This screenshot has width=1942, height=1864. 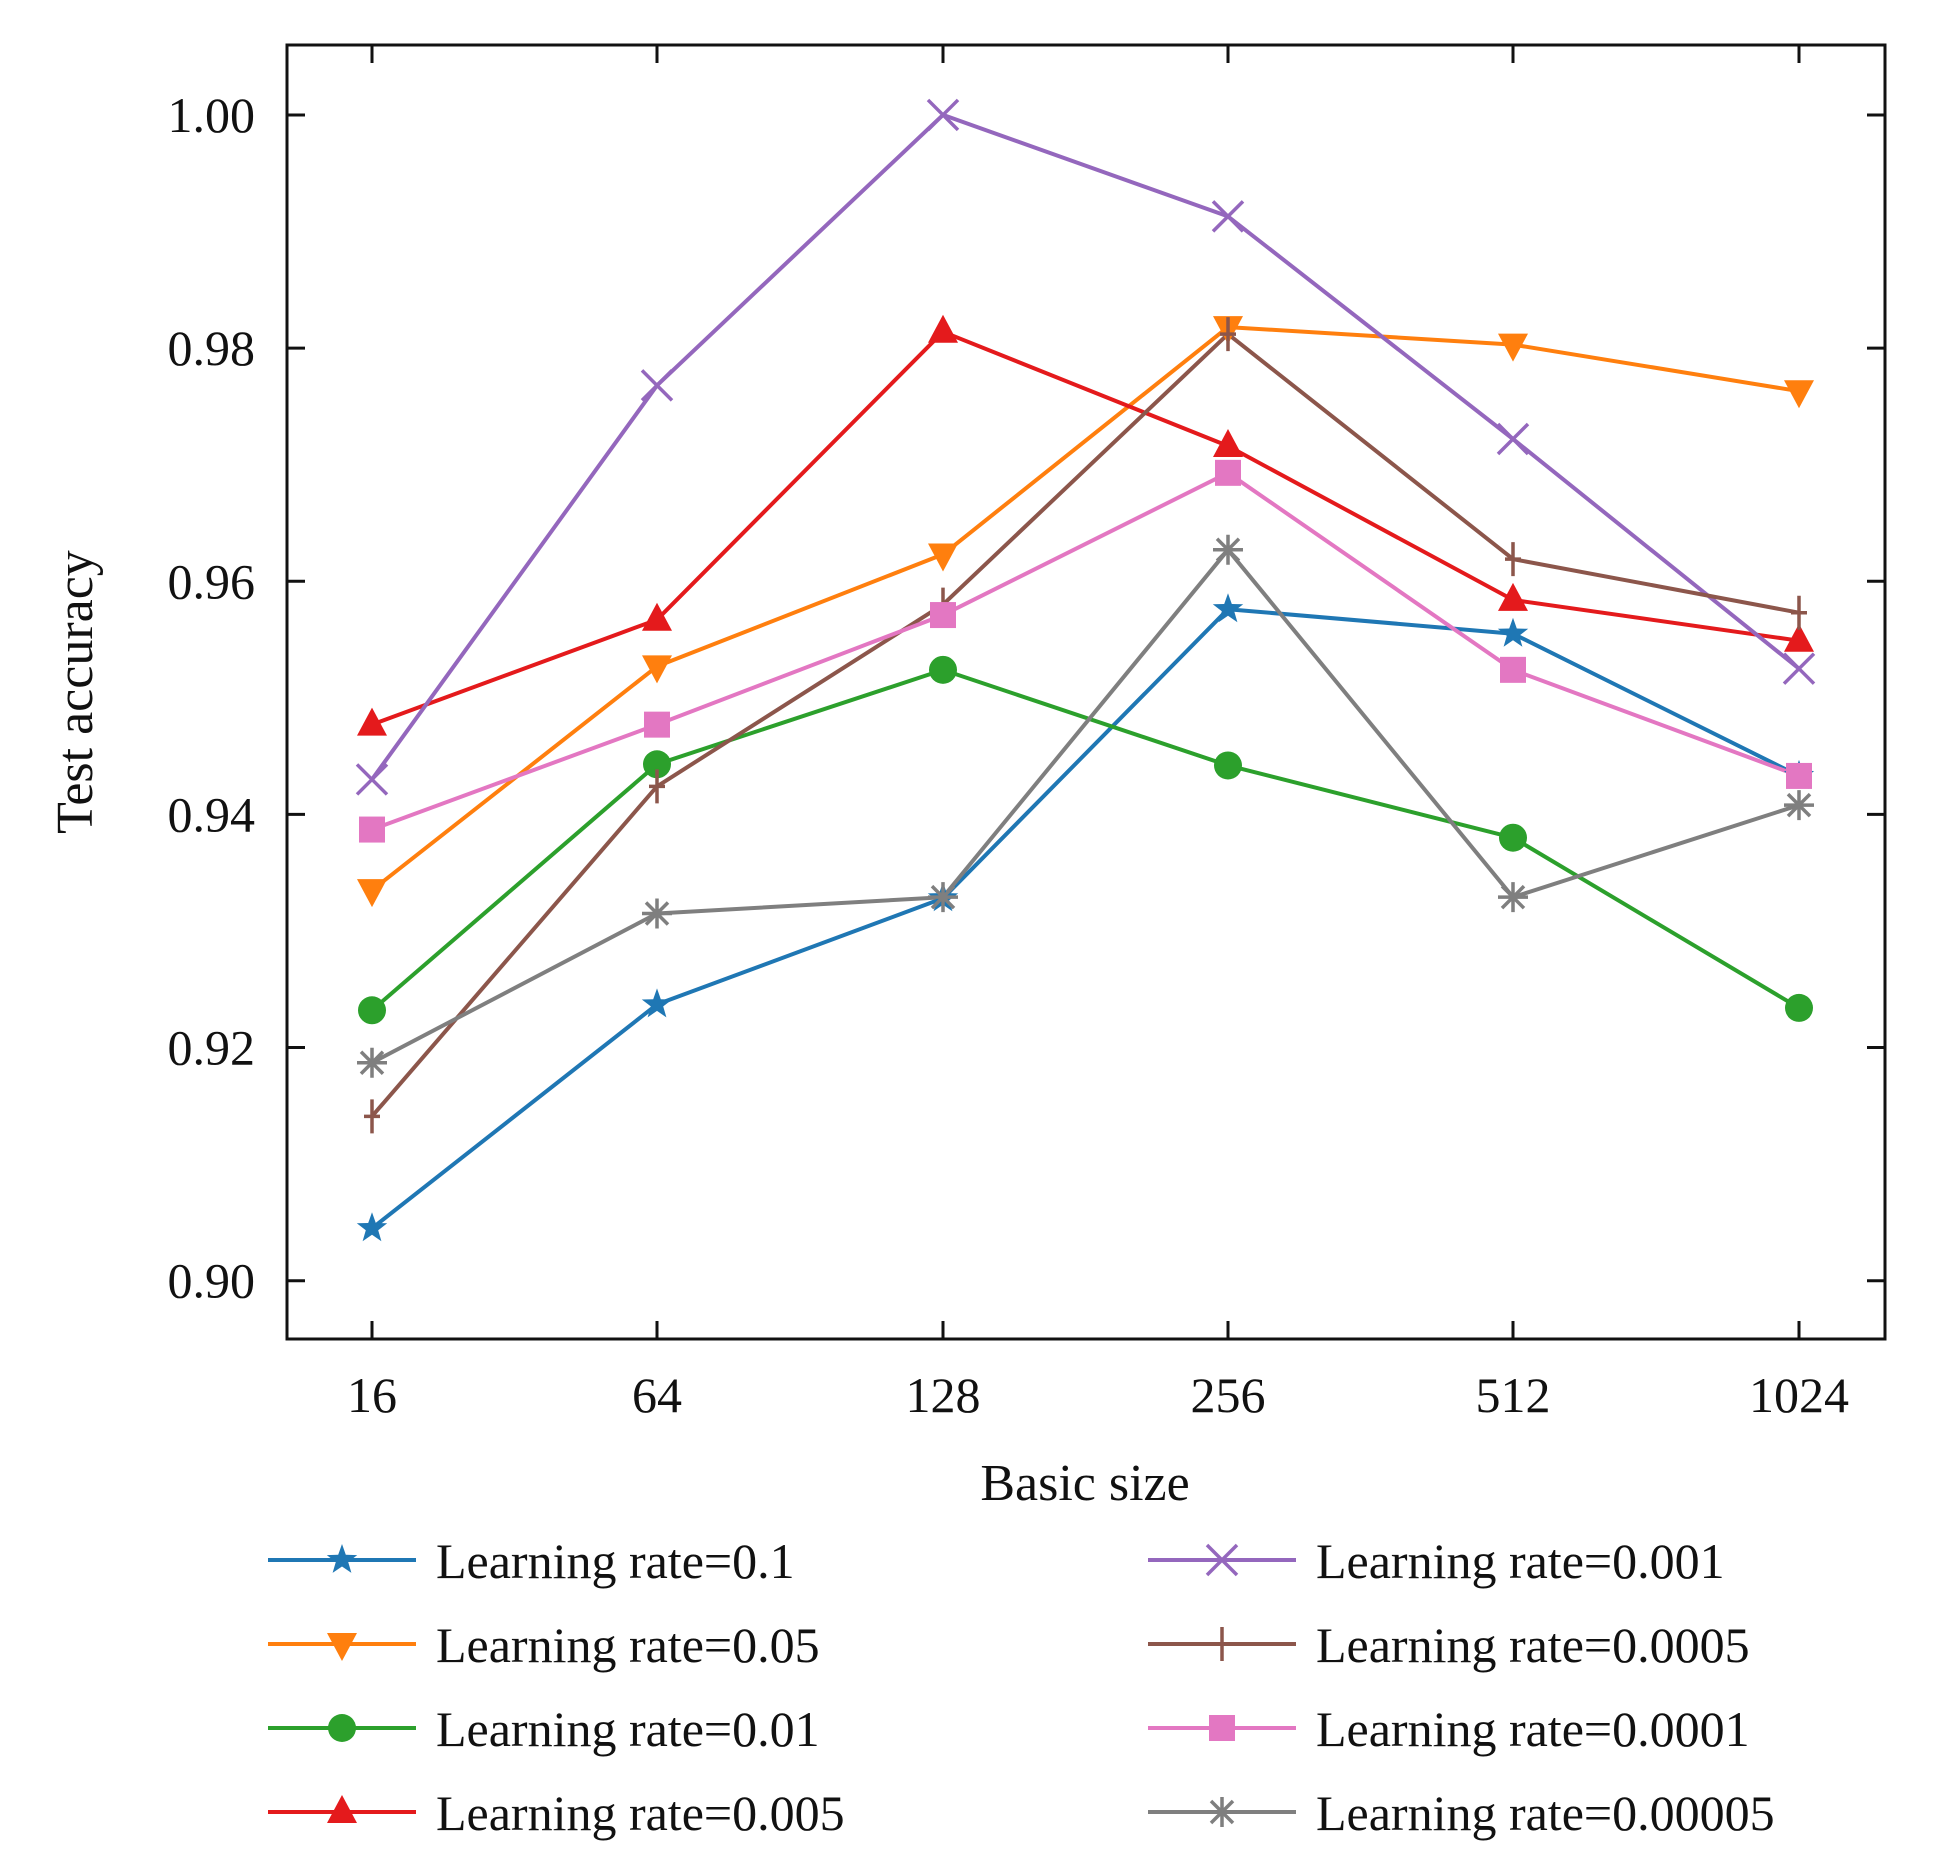 I want to click on legend-item-3: Learning rate=0.01, so click(x=544, y=1729).